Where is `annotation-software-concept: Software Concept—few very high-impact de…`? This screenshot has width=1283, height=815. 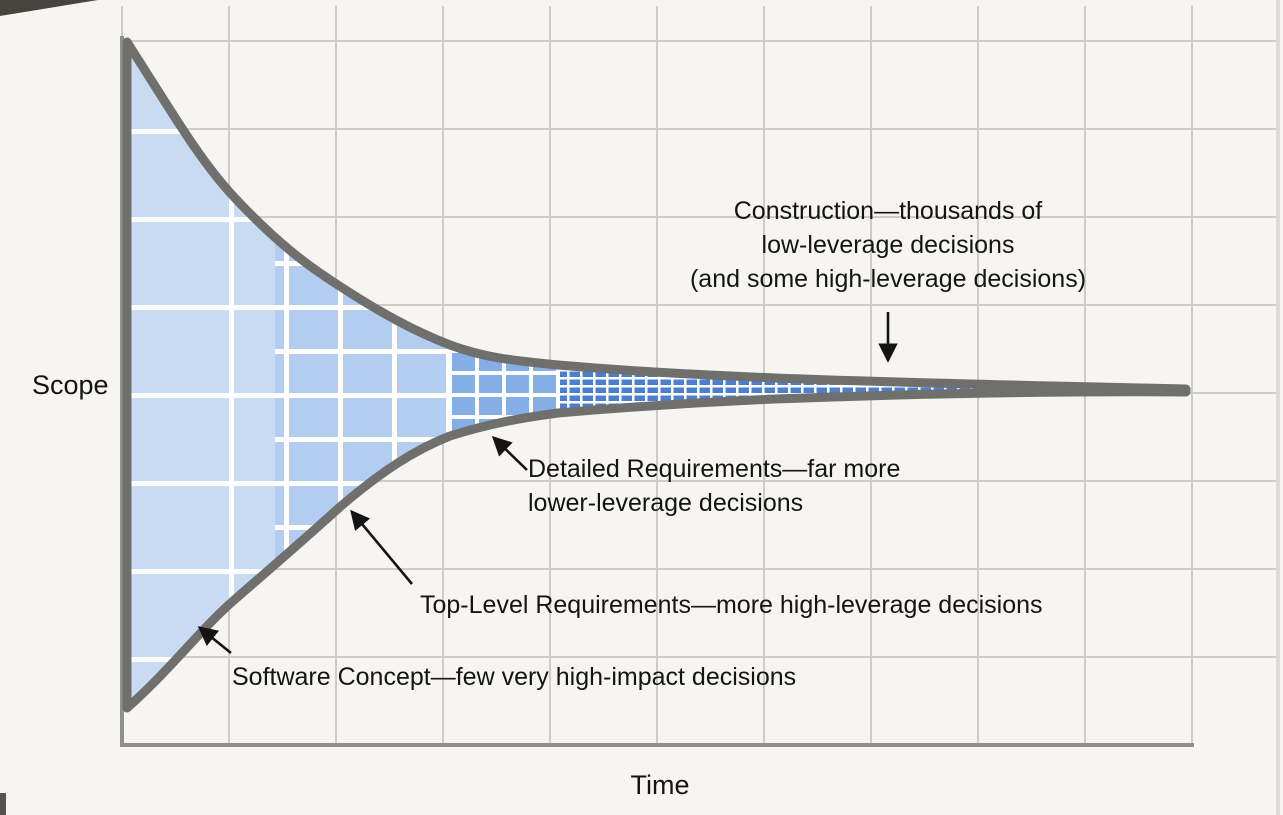 annotation-software-concept: Software Concept—few very high-impact de… is located at coordinates (514, 677).